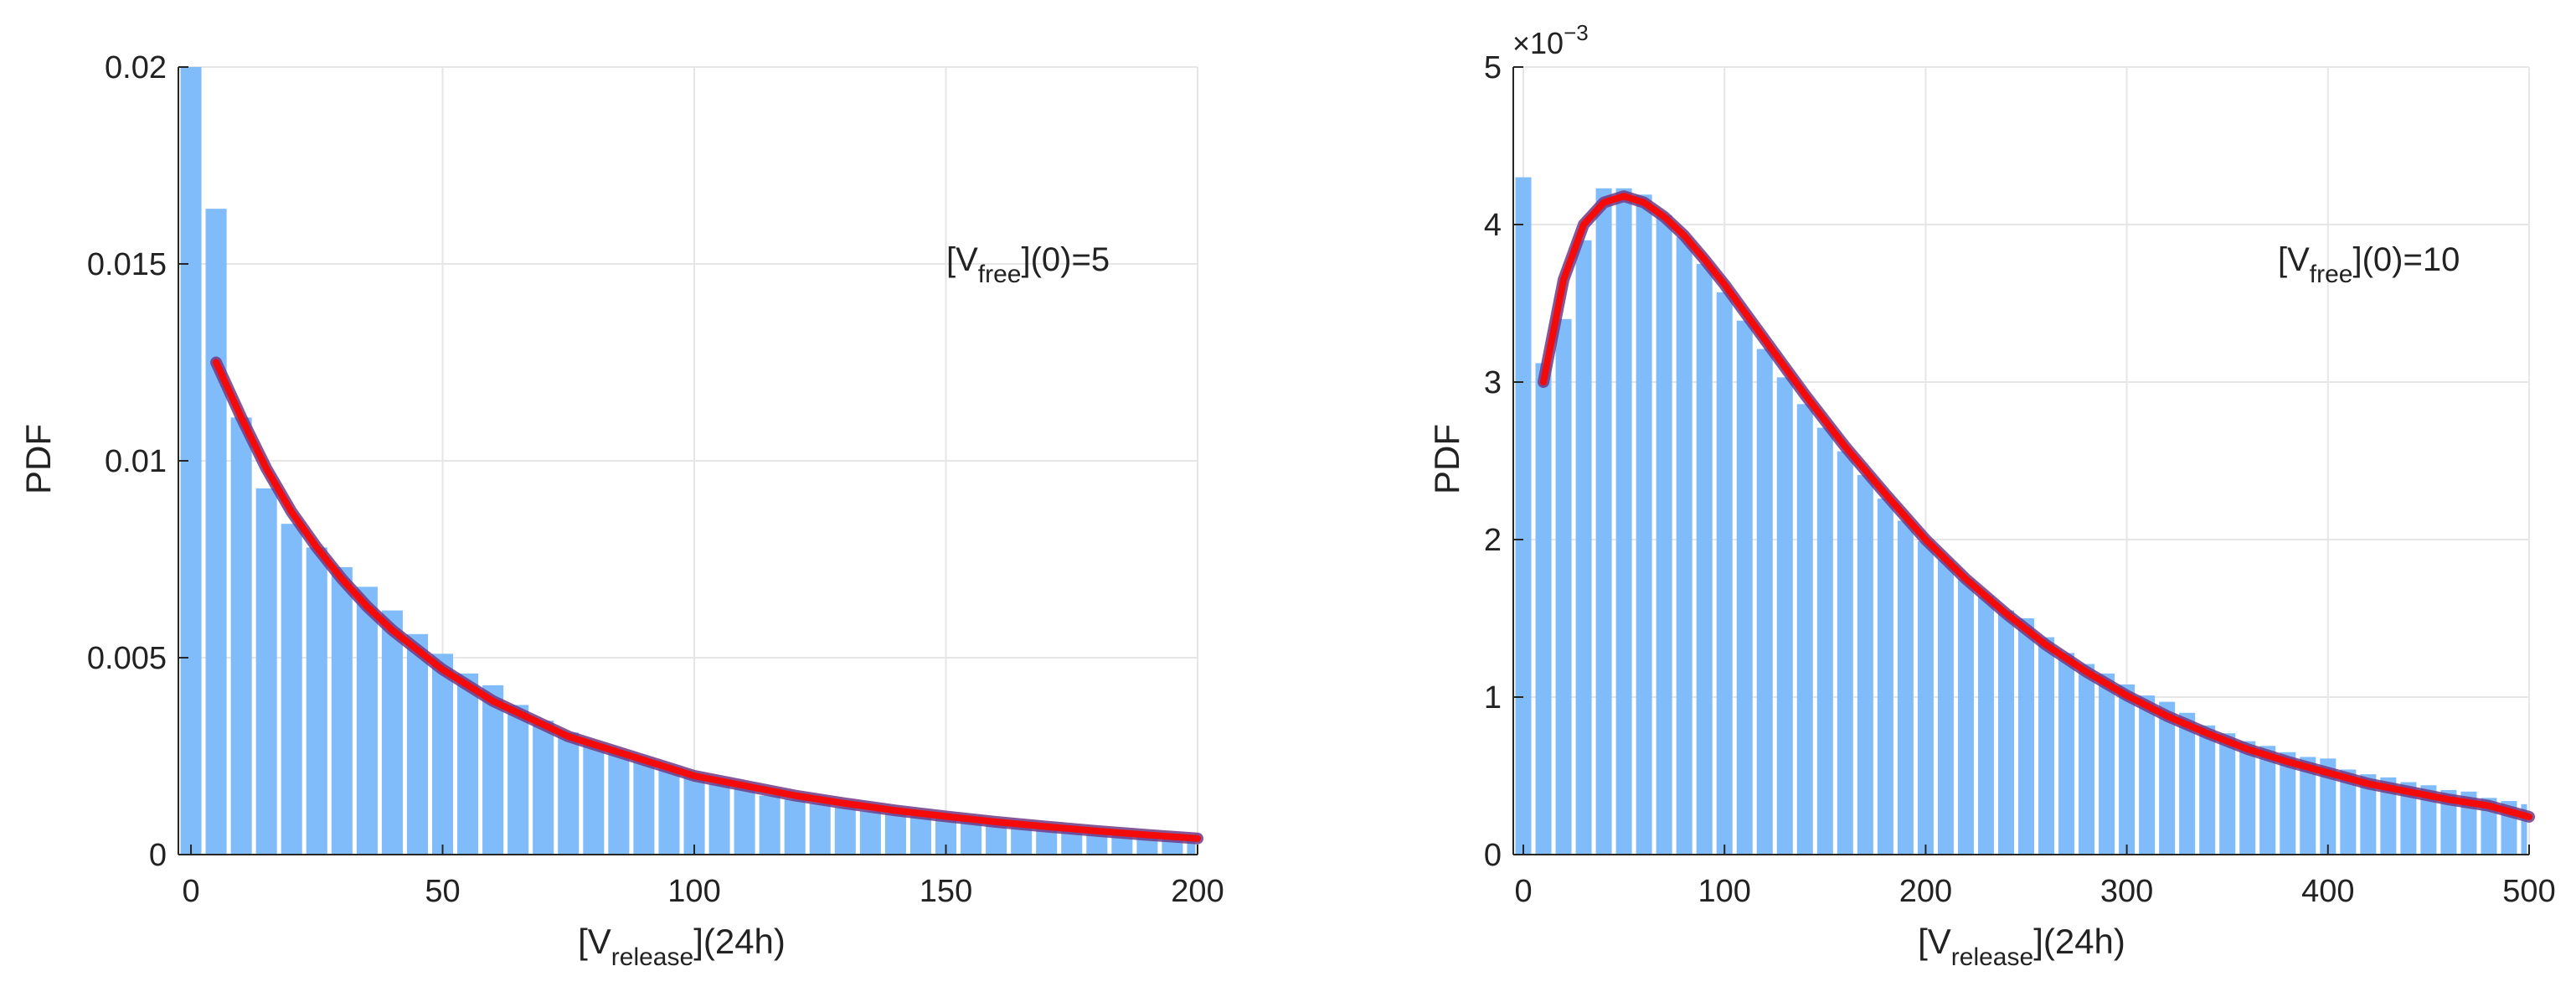  I want to click on y-axis-exponent: ×10⁻³, so click(1550, 40).